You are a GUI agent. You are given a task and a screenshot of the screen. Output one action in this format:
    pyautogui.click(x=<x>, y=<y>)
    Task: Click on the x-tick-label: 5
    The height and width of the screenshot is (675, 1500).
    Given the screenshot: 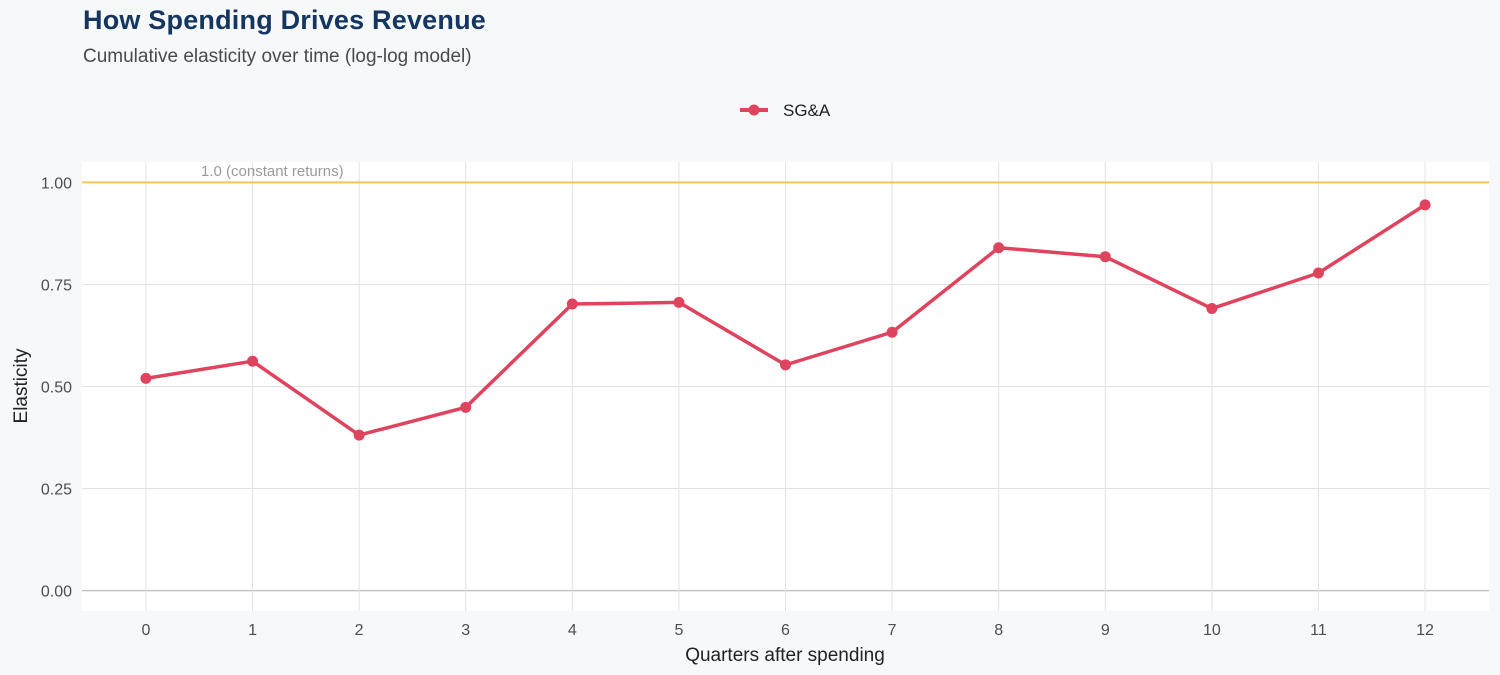 What is the action you would take?
    pyautogui.click(x=678, y=630)
    